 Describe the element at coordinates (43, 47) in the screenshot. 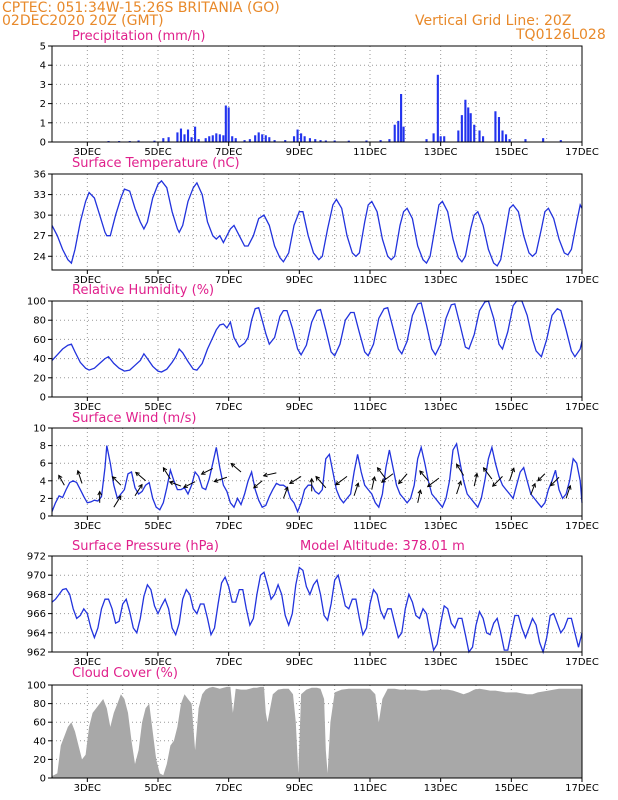

I see `precip-ytick-label: 5` at that location.